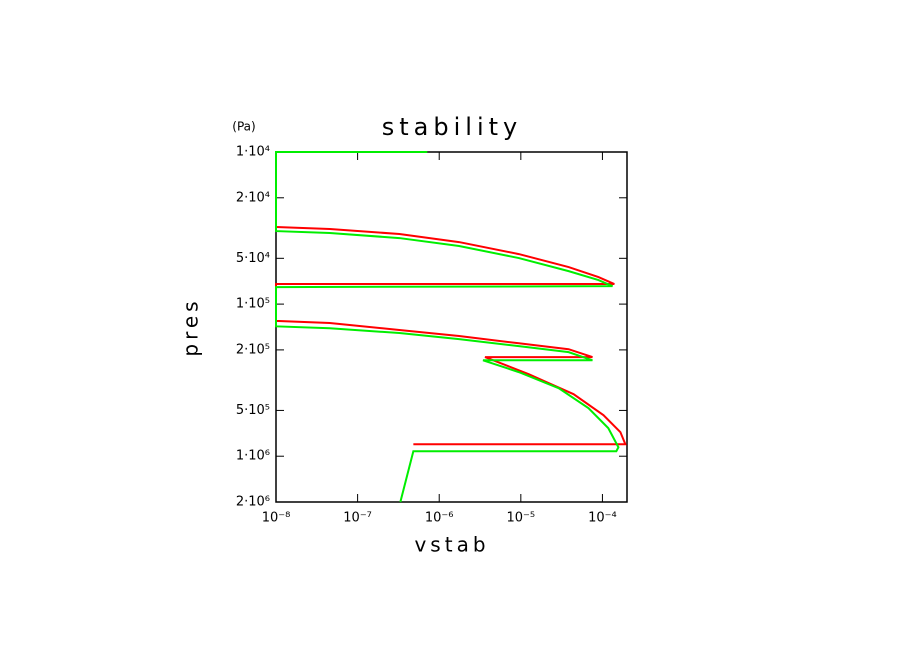 The width and height of the screenshot is (904, 654). What do you see at coordinates (253, 456) in the screenshot?
I see `y-tick-label: 1·10⁶` at bounding box center [253, 456].